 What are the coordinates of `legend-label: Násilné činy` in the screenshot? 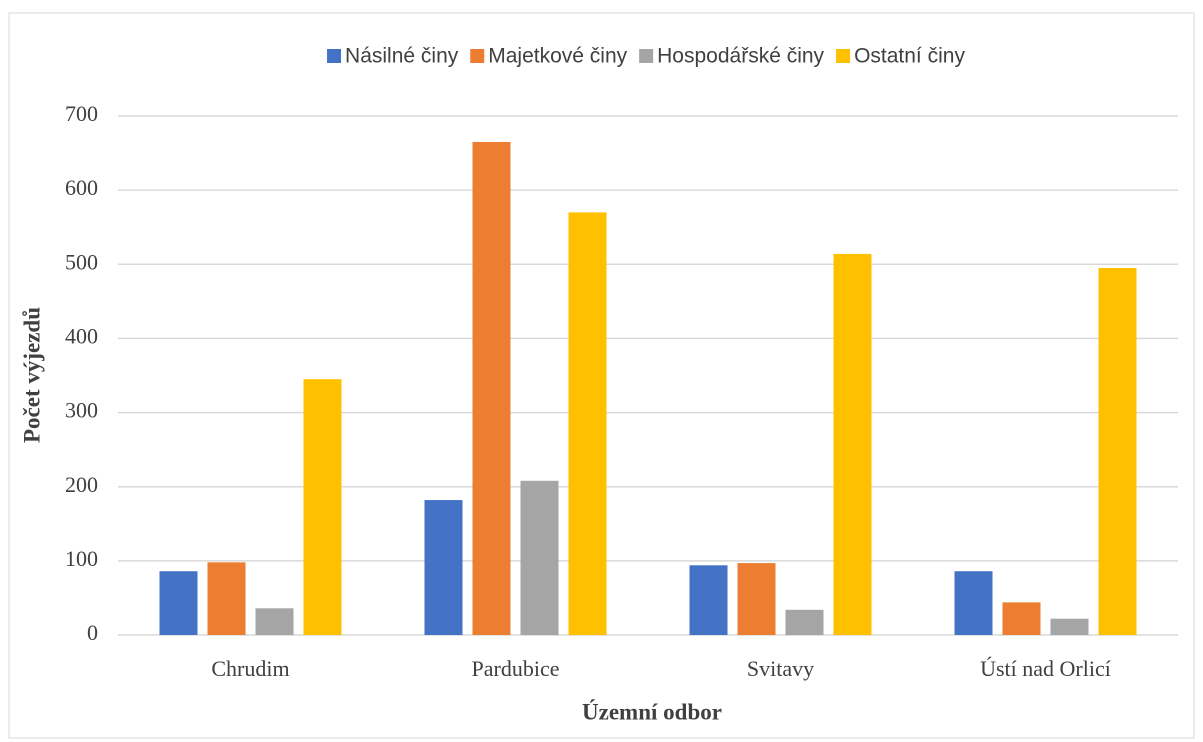 It's located at (402, 56).